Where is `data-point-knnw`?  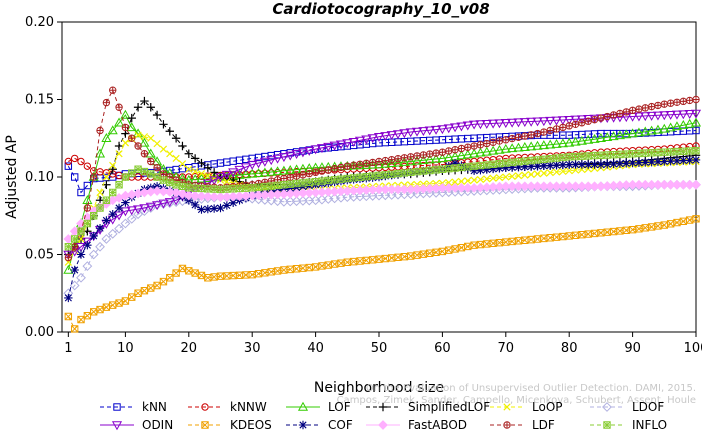
data-point-knnw is located at coordinates (74, 158).